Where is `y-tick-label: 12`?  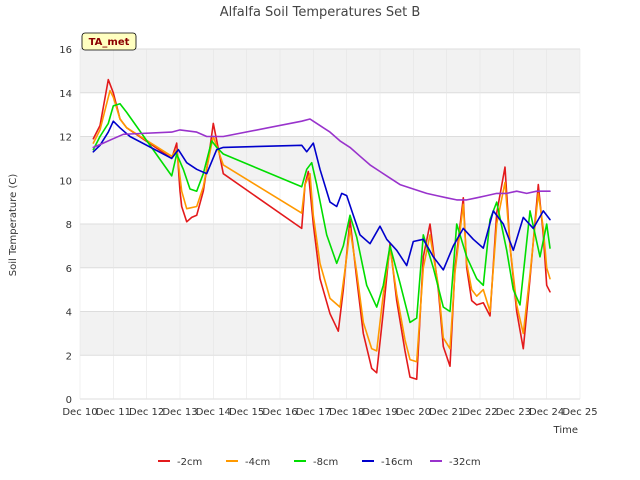 y-tick-label: 12 is located at coordinates (65, 138).